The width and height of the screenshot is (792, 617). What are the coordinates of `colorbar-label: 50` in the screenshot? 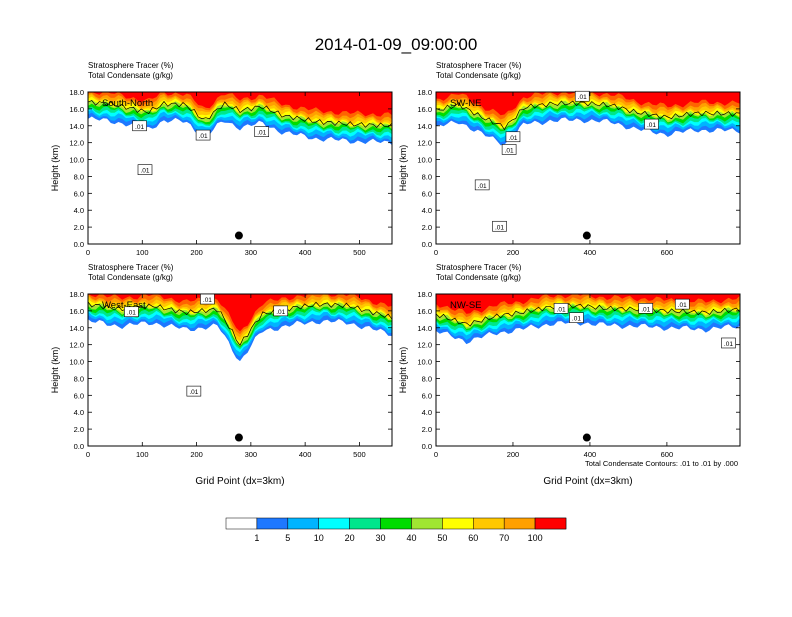 It's located at (442, 538).